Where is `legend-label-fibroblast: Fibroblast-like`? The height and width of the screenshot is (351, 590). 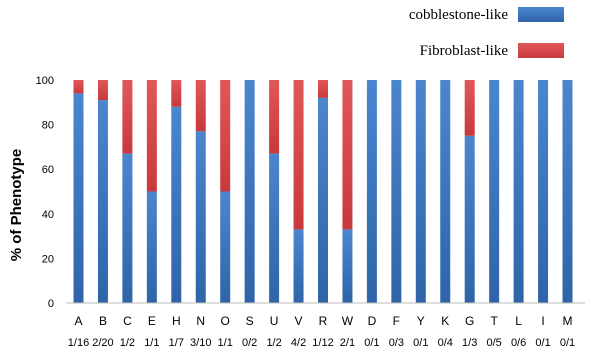
legend-label-fibroblast: Fibroblast-like is located at coordinates (464, 51).